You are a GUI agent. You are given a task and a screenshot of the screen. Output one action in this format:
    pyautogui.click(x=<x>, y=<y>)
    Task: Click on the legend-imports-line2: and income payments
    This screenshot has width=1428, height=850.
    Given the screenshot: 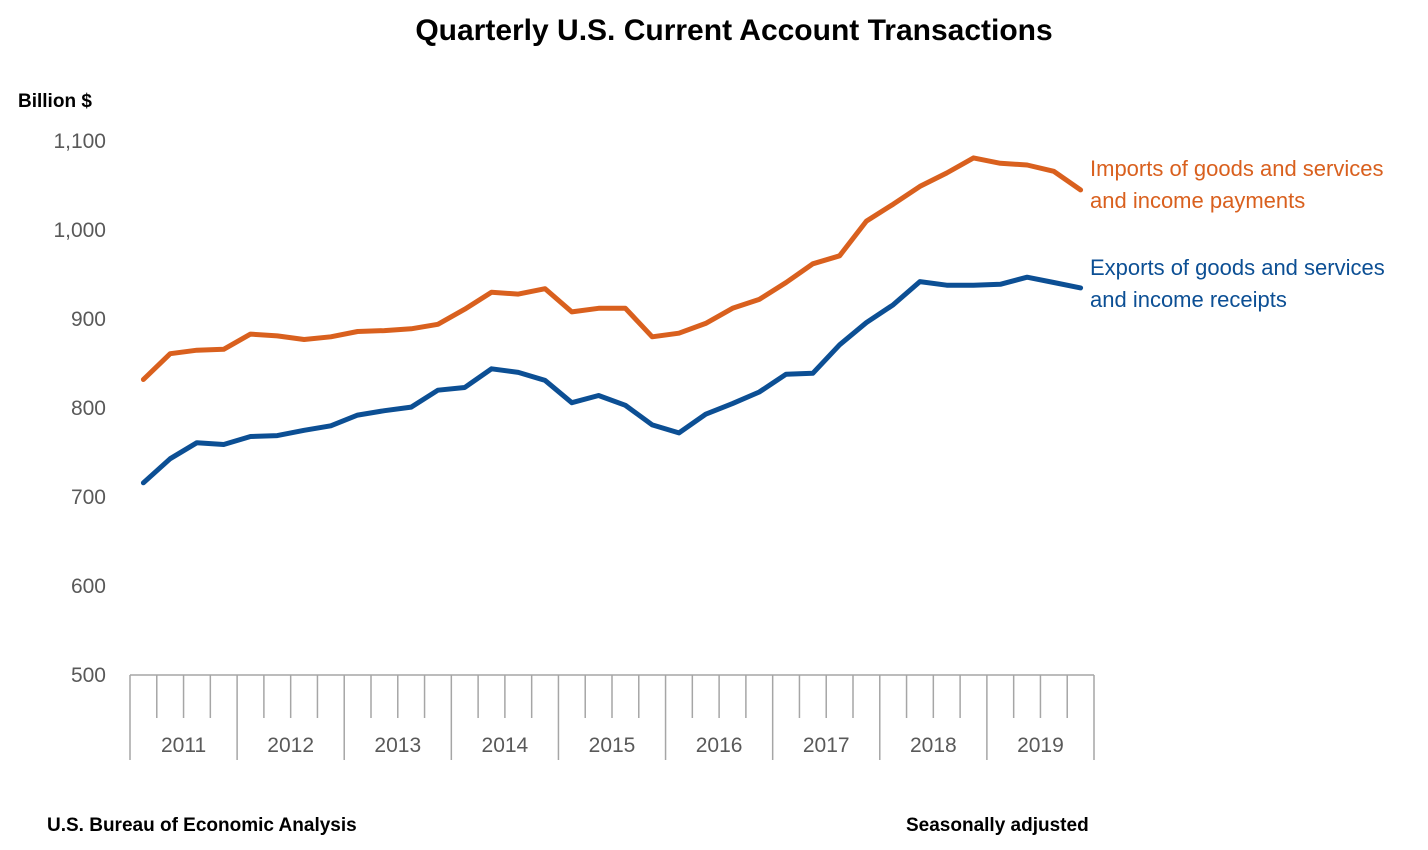 What is the action you would take?
    pyautogui.click(x=1197, y=200)
    